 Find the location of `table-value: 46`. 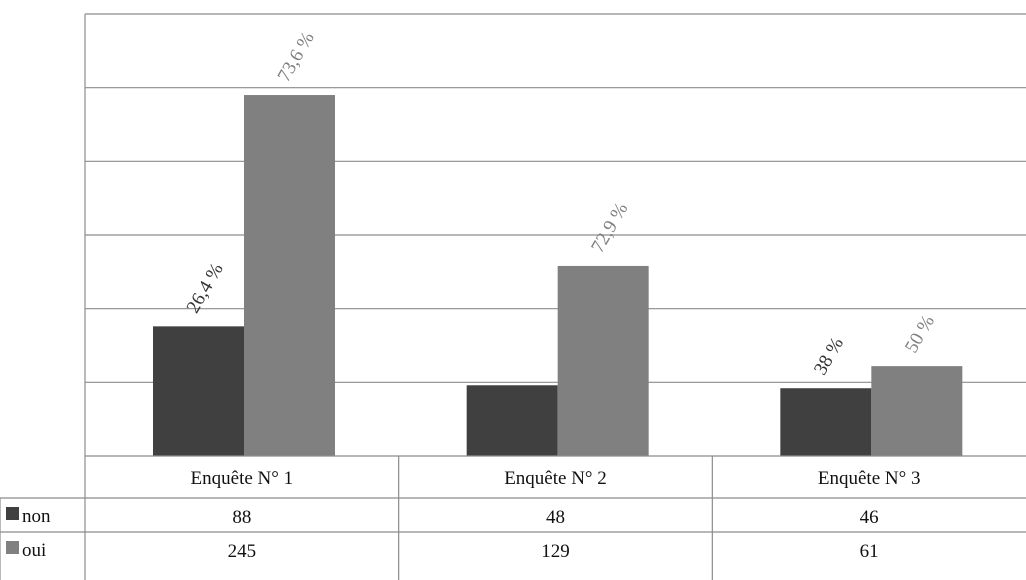

table-value: 46 is located at coordinates (869, 517).